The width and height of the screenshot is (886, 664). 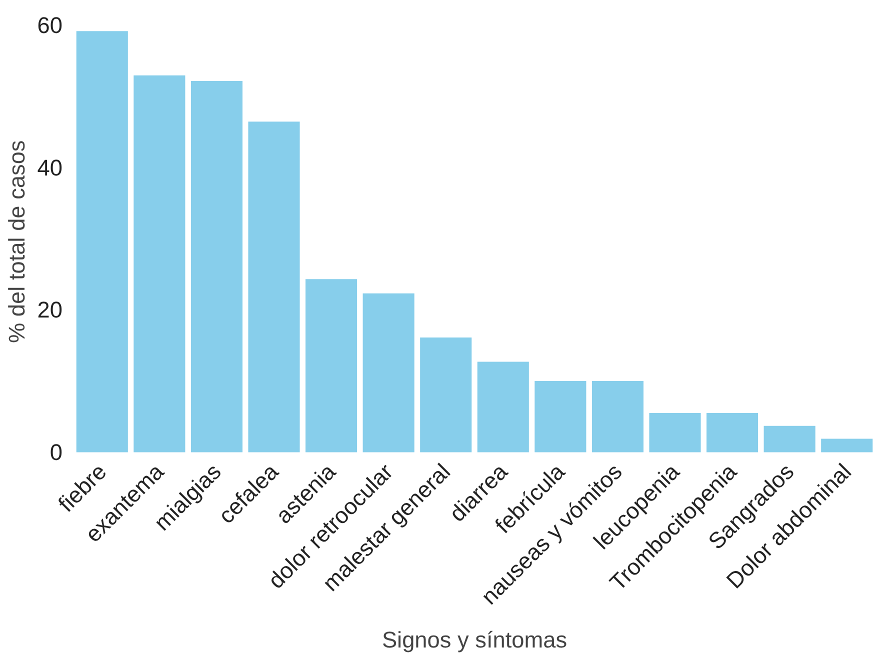 I want to click on y-tick-label: 60, so click(x=49, y=25).